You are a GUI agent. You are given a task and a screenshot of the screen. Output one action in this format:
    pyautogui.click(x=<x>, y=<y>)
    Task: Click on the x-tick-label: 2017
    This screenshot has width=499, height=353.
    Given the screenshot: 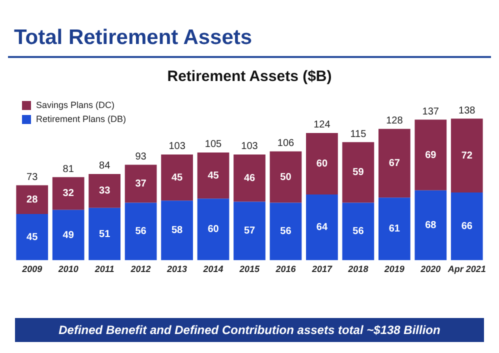 What is the action you would take?
    pyautogui.click(x=321, y=269)
    